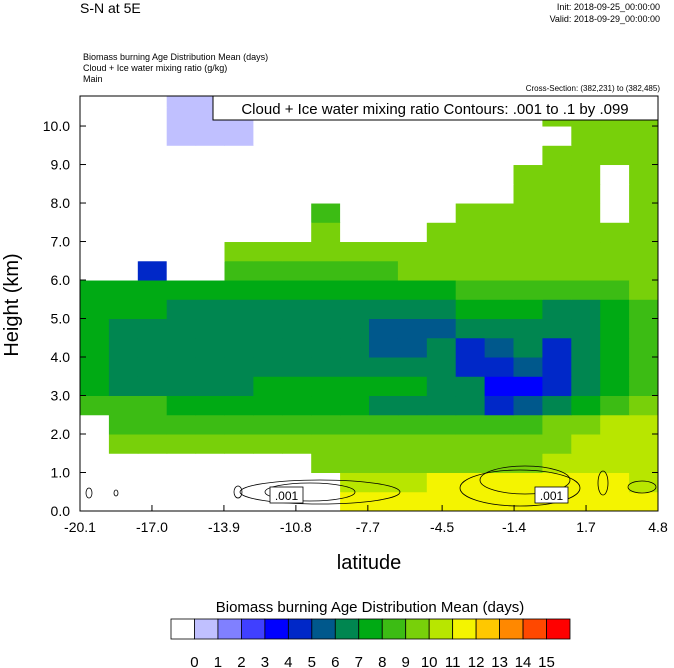  Describe the element at coordinates (61, 165) in the screenshot. I see `y-tick-label: 9.0` at that location.